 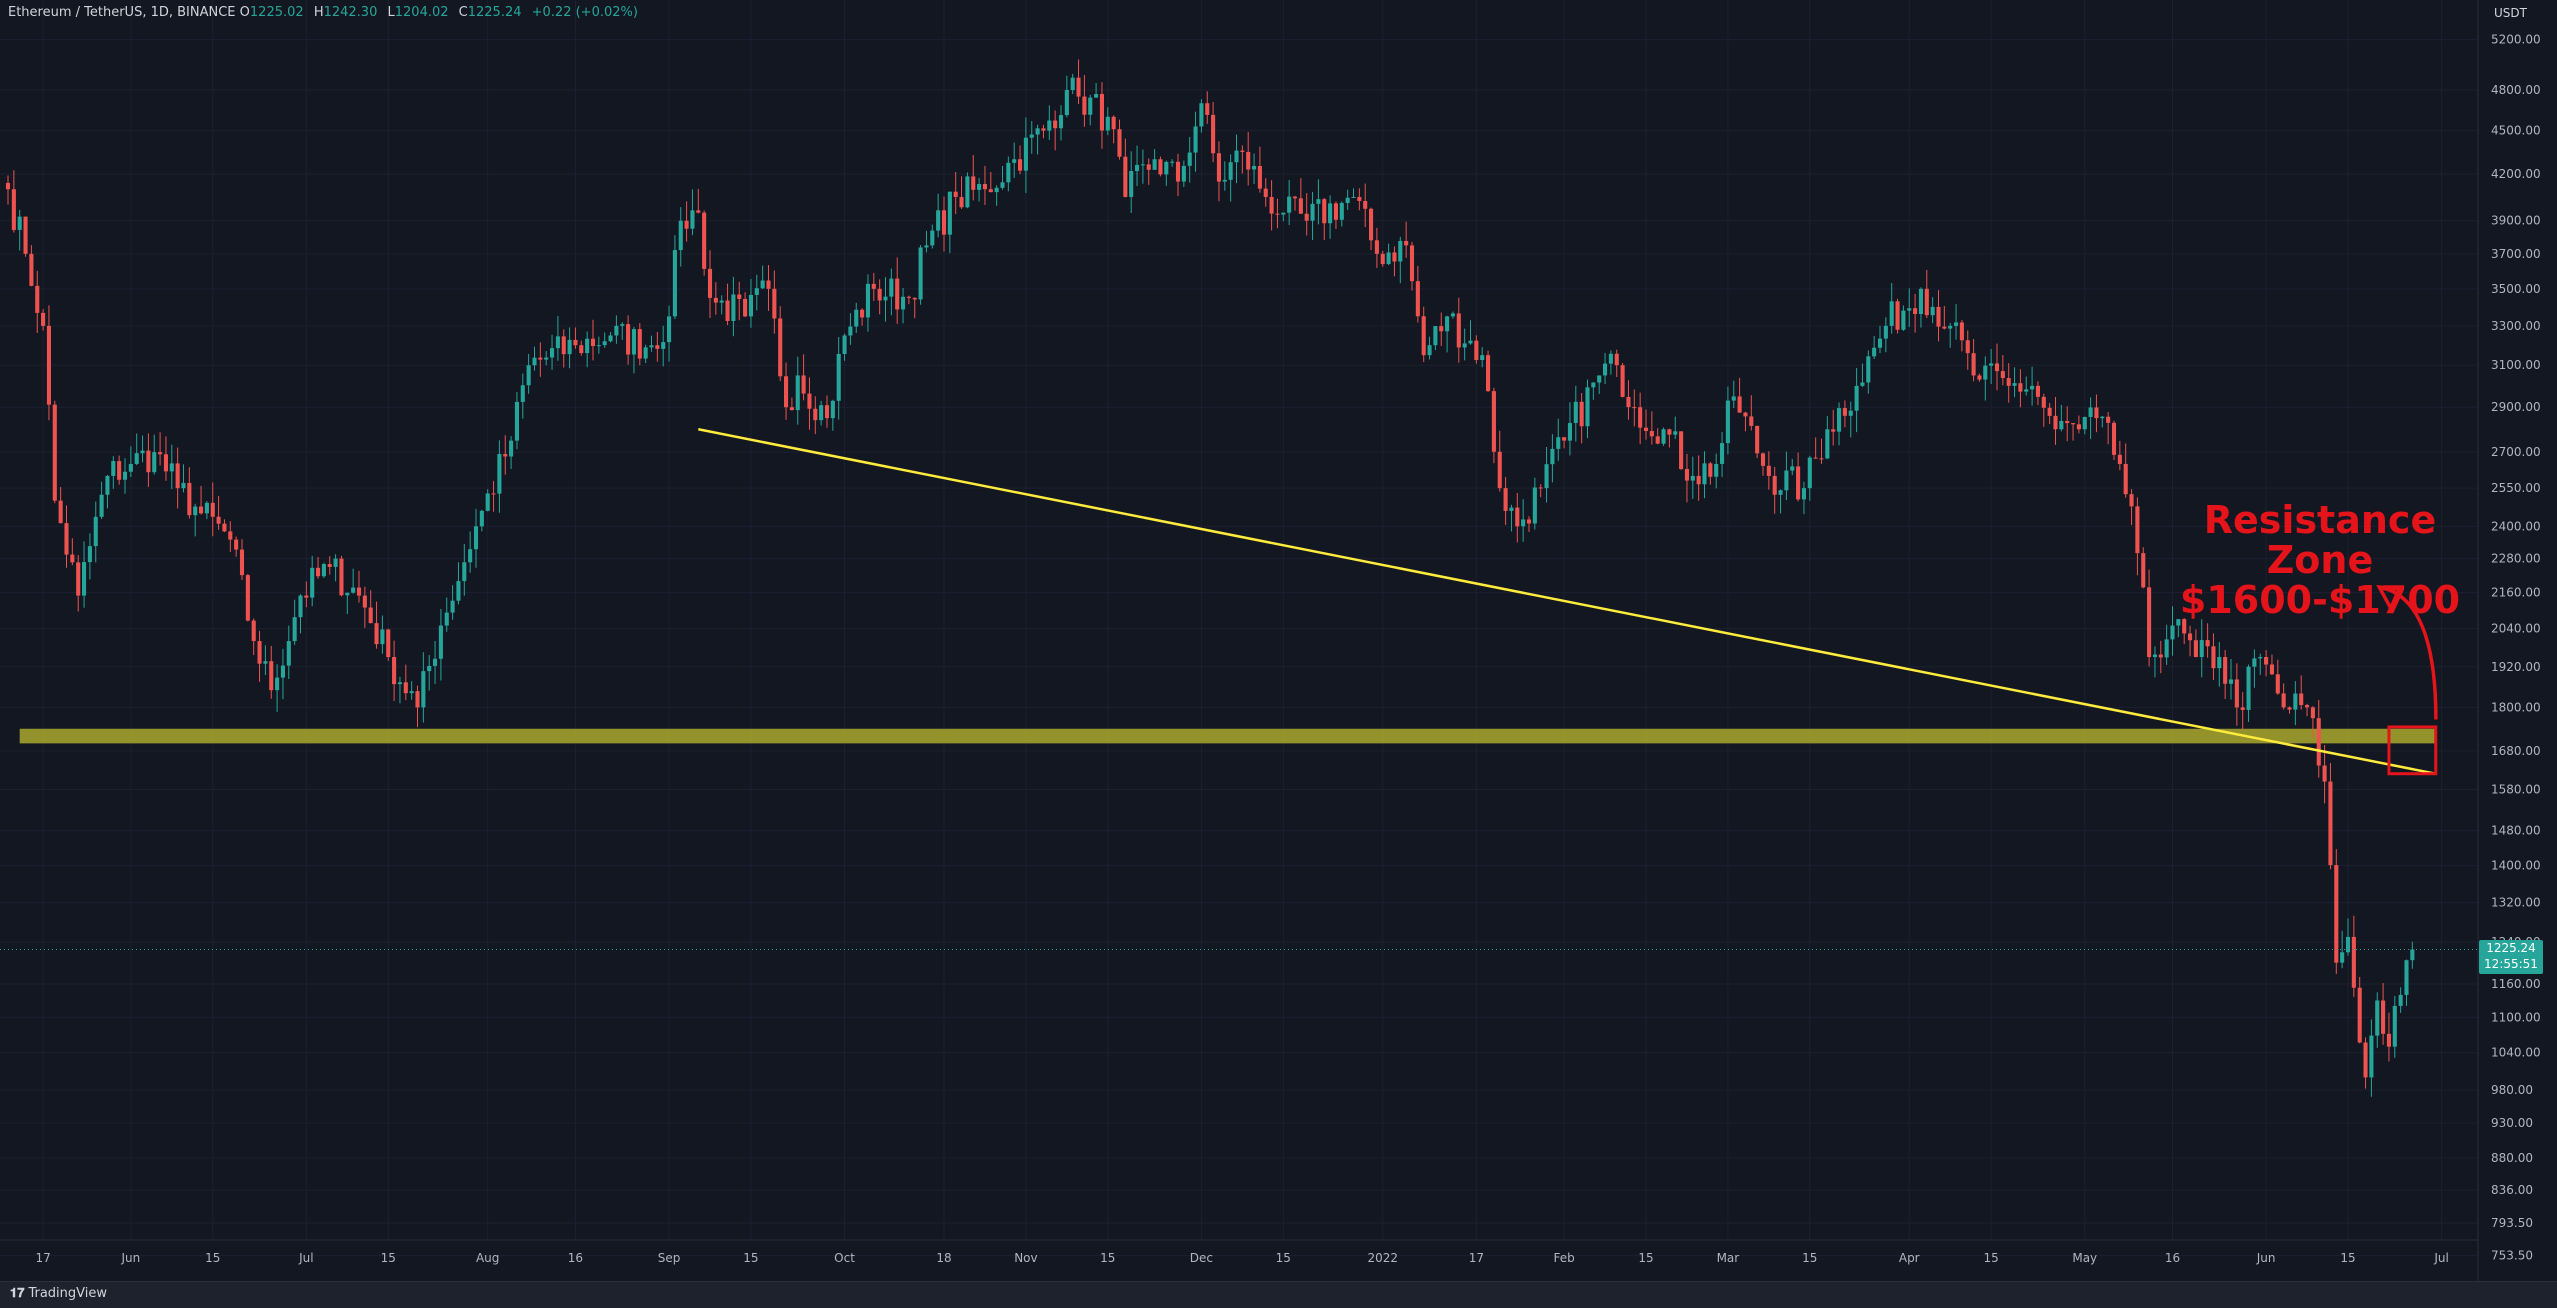 What do you see at coordinates (2389, 598) in the screenshot?
I see `arrow-head` at bounding box center [2389, 598].